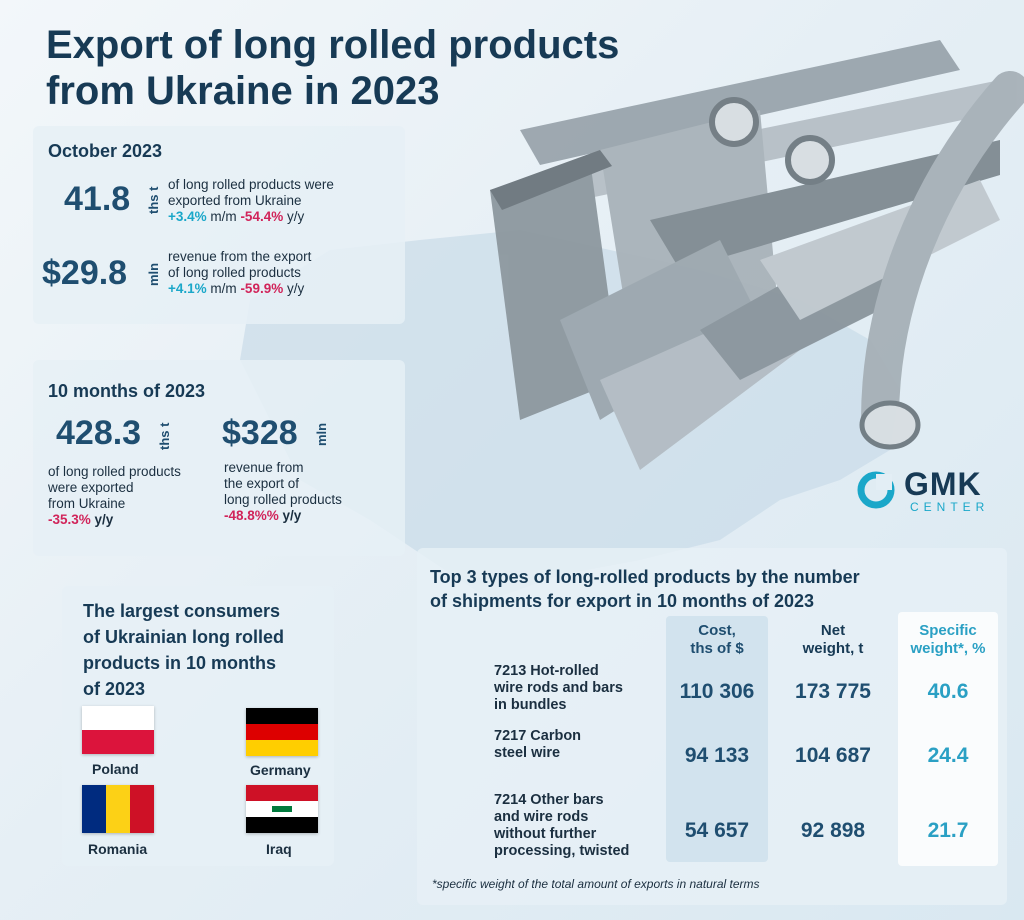 The width and height of the screenshot is (1024, 920). Describe the element at coordinates (105, 151) in the screenshot. I see `october-heading: October 2023` at that location.